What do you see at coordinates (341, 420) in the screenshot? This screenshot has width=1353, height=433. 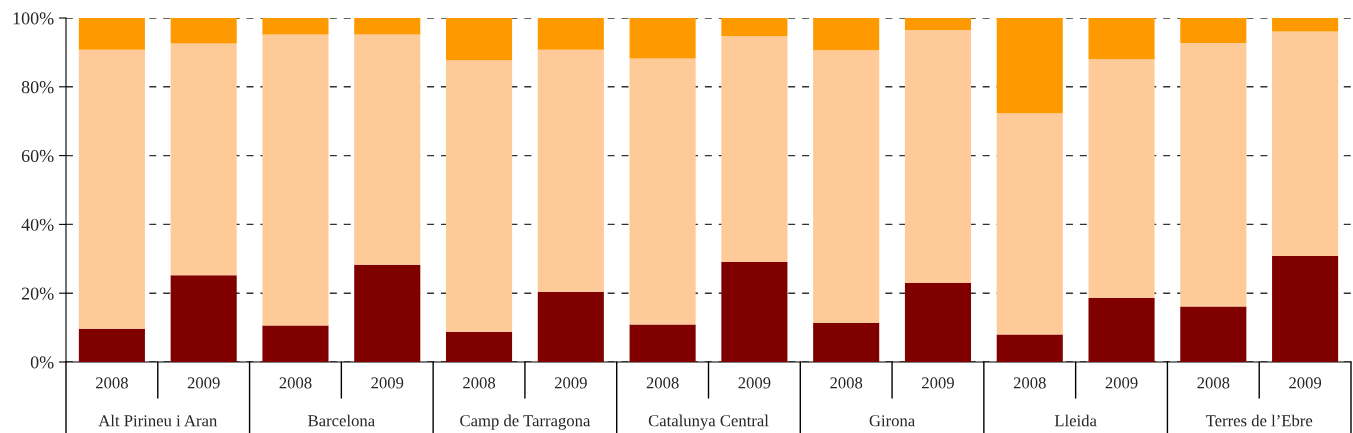 I see `text: Barcelona` at bounding box center [341, 420].